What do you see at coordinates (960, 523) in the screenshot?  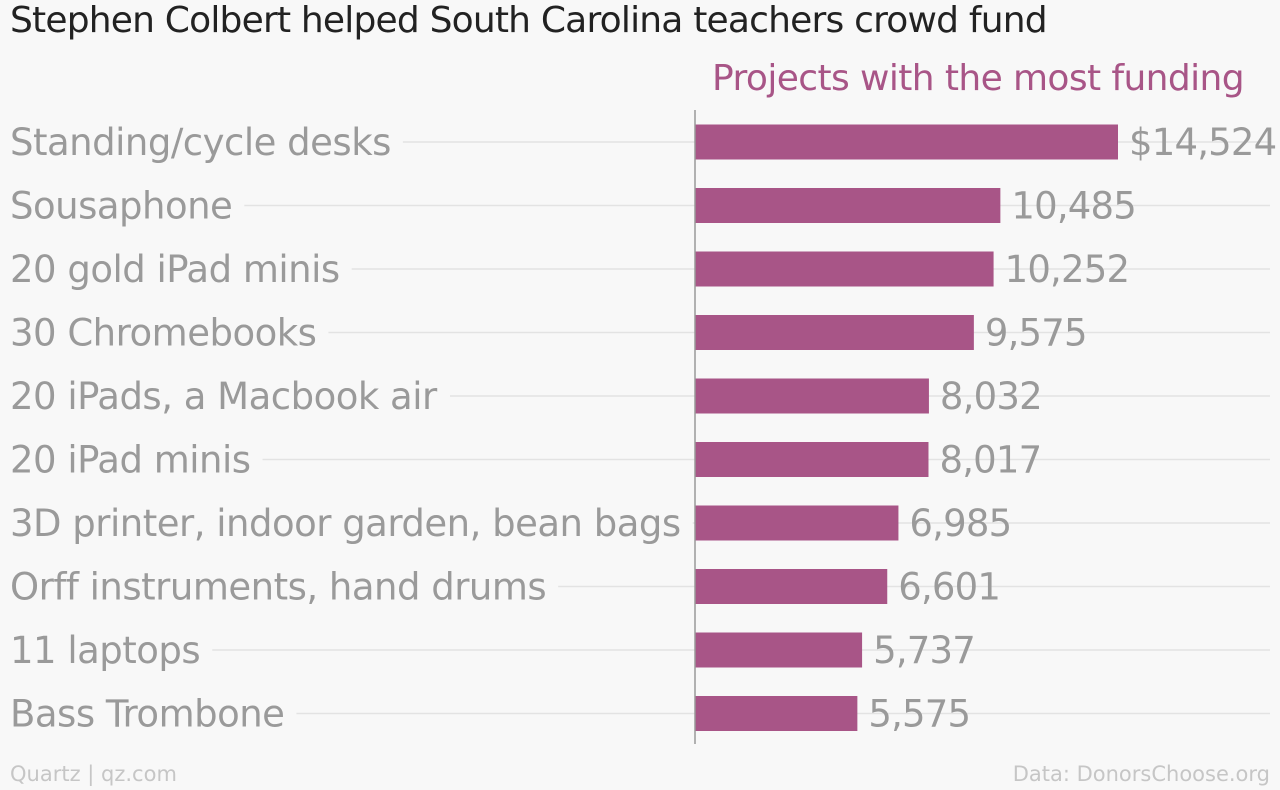 I see `value-label: 6,985` at bounding box center [960, 523].